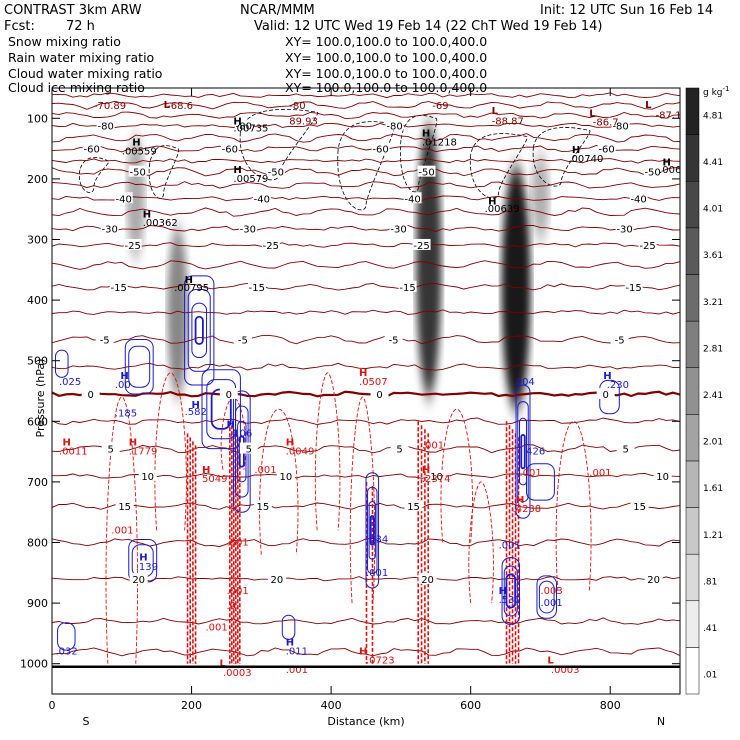 The image size is (740, 740). Describe the element at coordinates (492, 201) in the screenshot. I see `extremum-label-10: H` at that location.